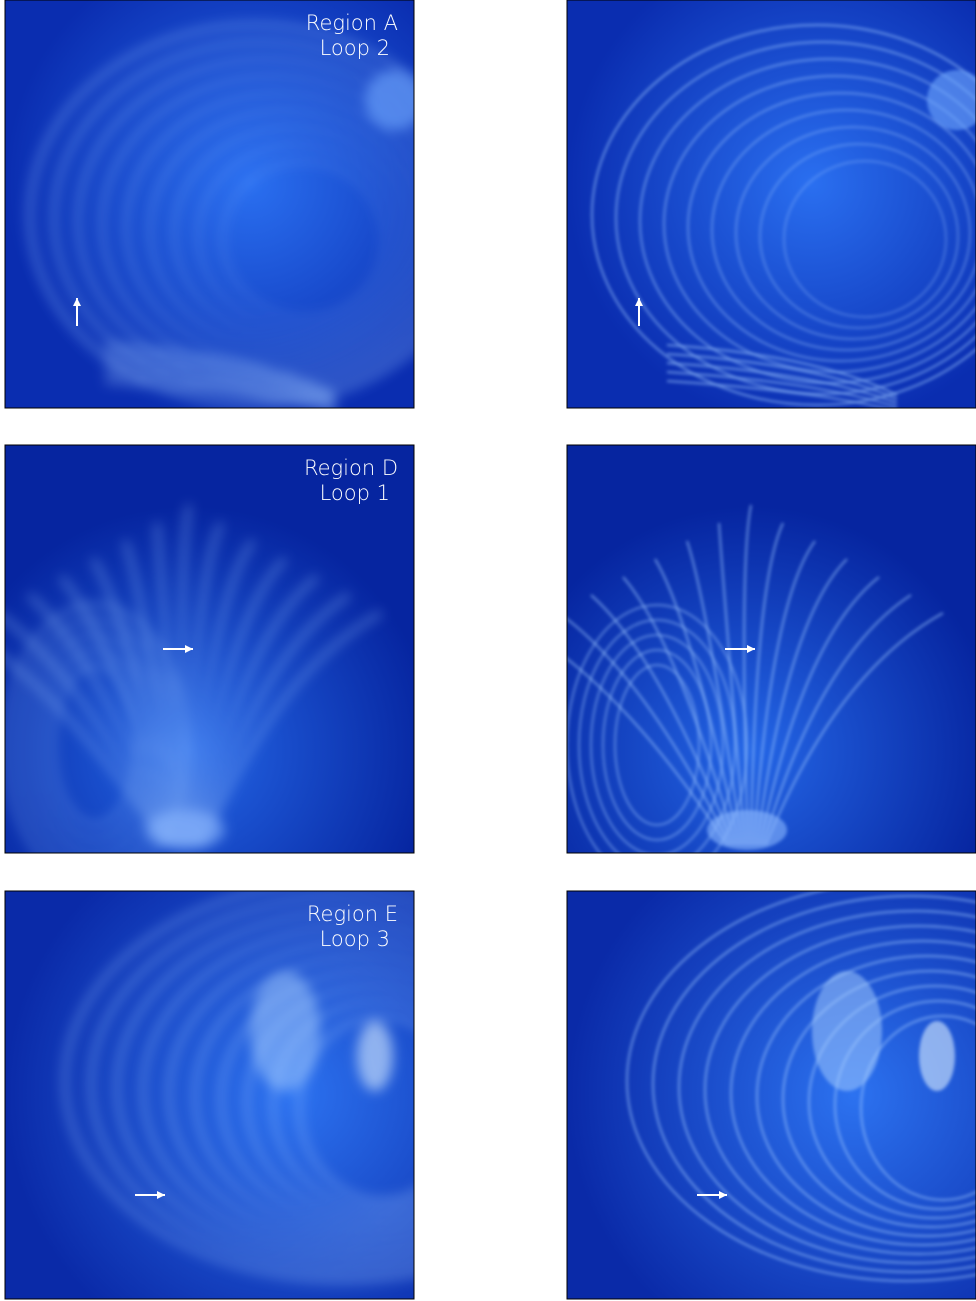 The height and width of the screenshot is (1301, 976). Describe the element at coordinates (355, 48) in the screenshot. I see `loop-label: Loop 2` at that location.